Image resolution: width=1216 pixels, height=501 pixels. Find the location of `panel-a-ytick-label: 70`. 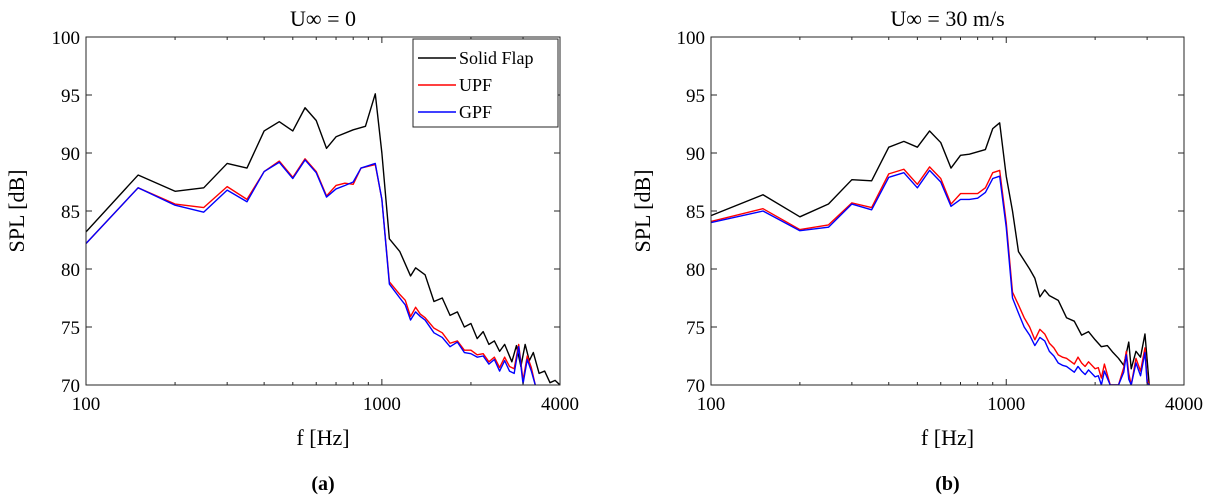

panel-a-ytick-label: 70 is located at coordinates (70, 386).